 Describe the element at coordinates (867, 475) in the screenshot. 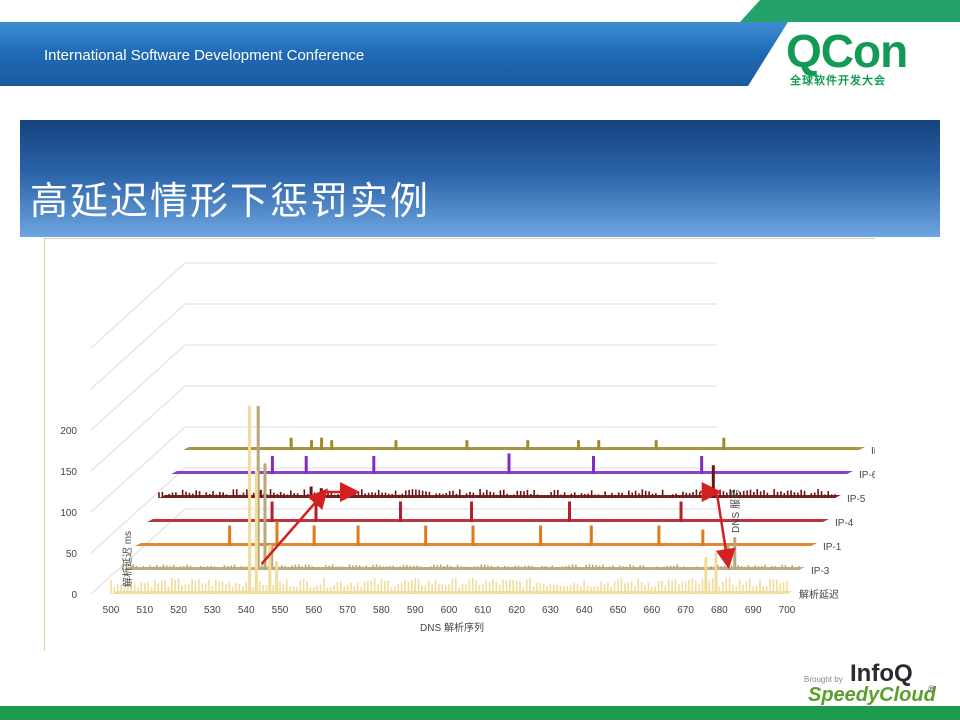

I see `series-label: IP-6` at that location.